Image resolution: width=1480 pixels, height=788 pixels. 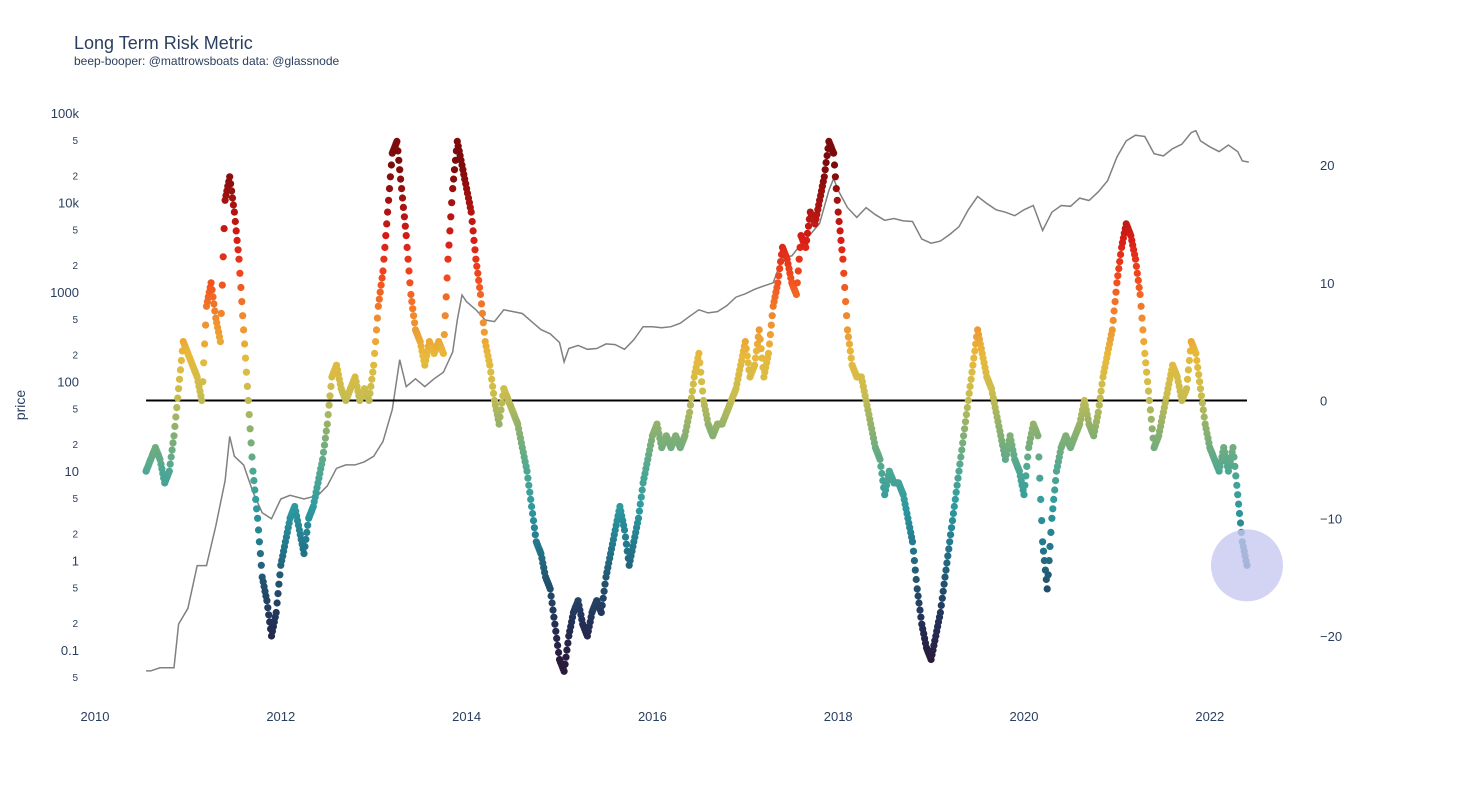 What do you see at coordinates (1246, 565) in the screenshot?
I see `highlight-marker` at bounding box center [1246, 565].